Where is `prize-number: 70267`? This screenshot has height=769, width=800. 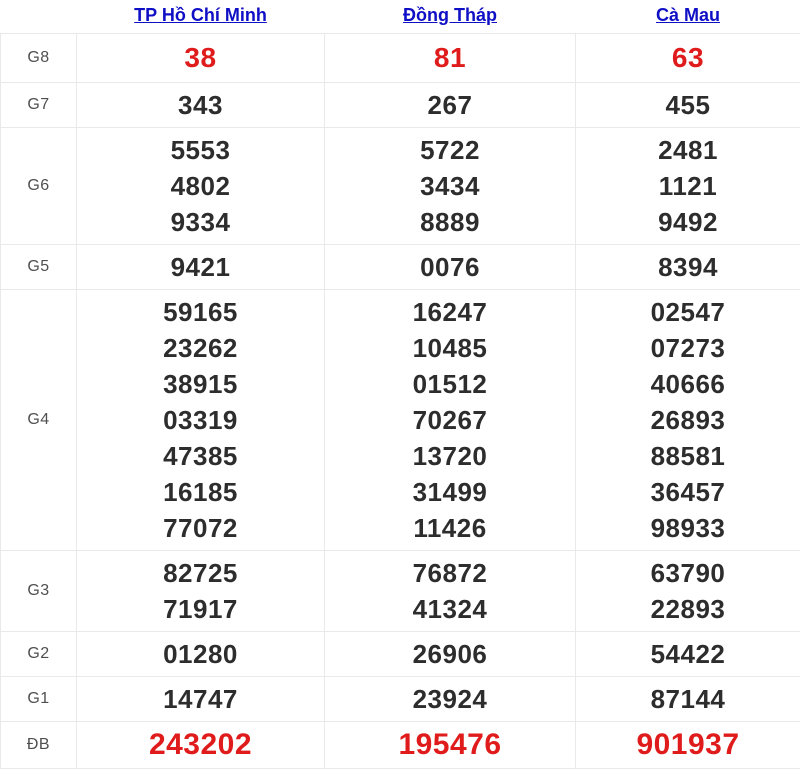 prize-number: 70267 is located at coordinates (450, 420).